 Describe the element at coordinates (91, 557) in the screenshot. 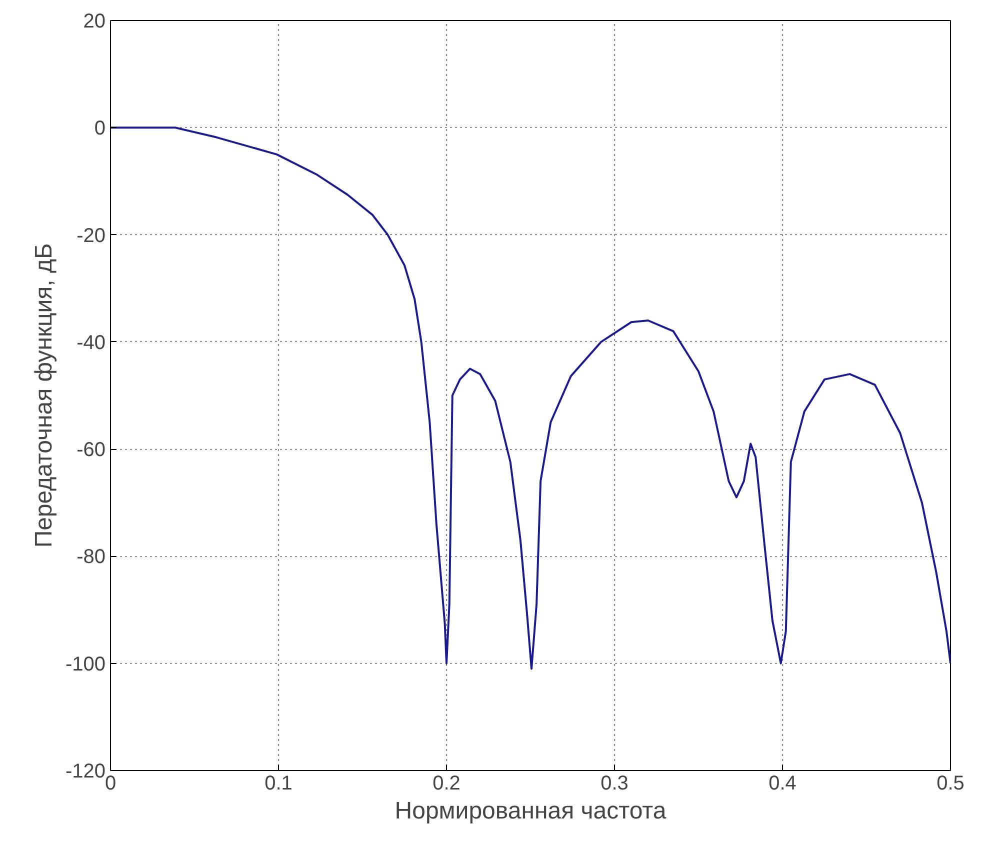

I see `y-tick-label: -80` at that location.